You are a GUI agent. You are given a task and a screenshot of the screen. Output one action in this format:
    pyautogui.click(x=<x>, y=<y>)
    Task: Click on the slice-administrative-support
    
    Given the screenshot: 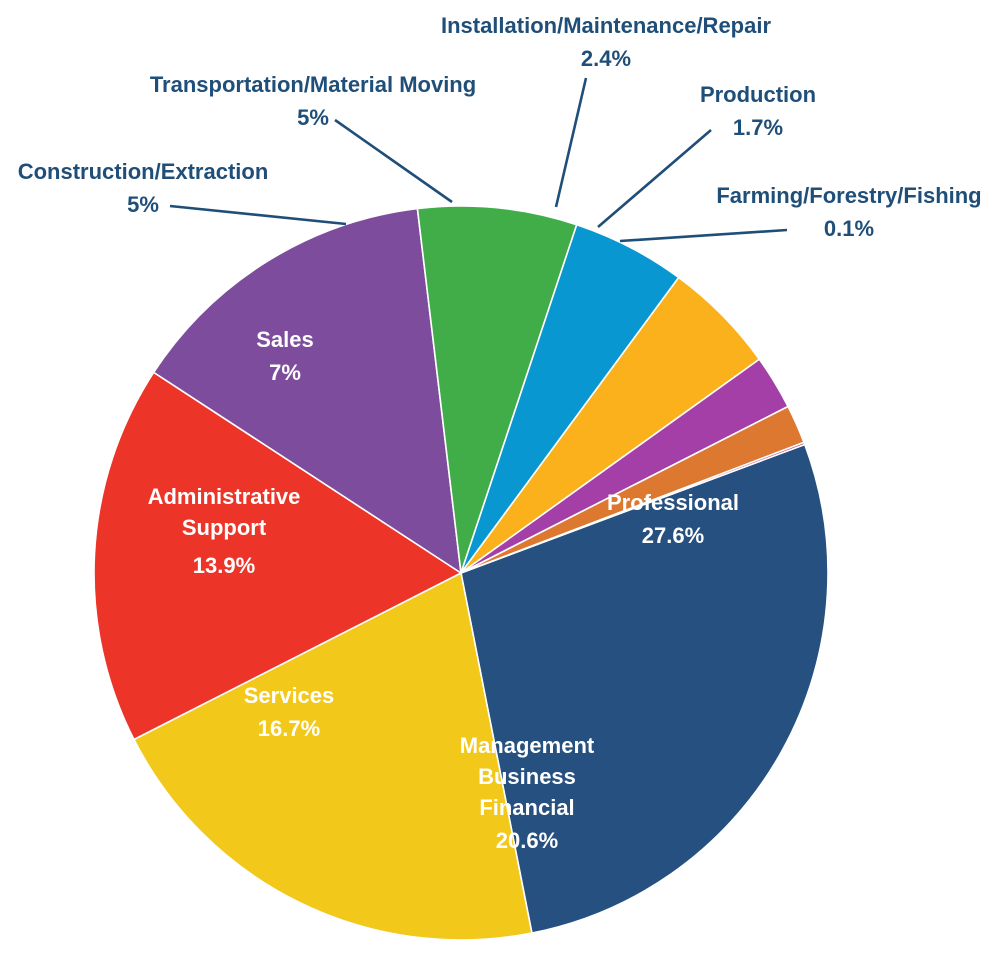 What is the action you would take?
    pyautogui.click(x=307, y=390)
    